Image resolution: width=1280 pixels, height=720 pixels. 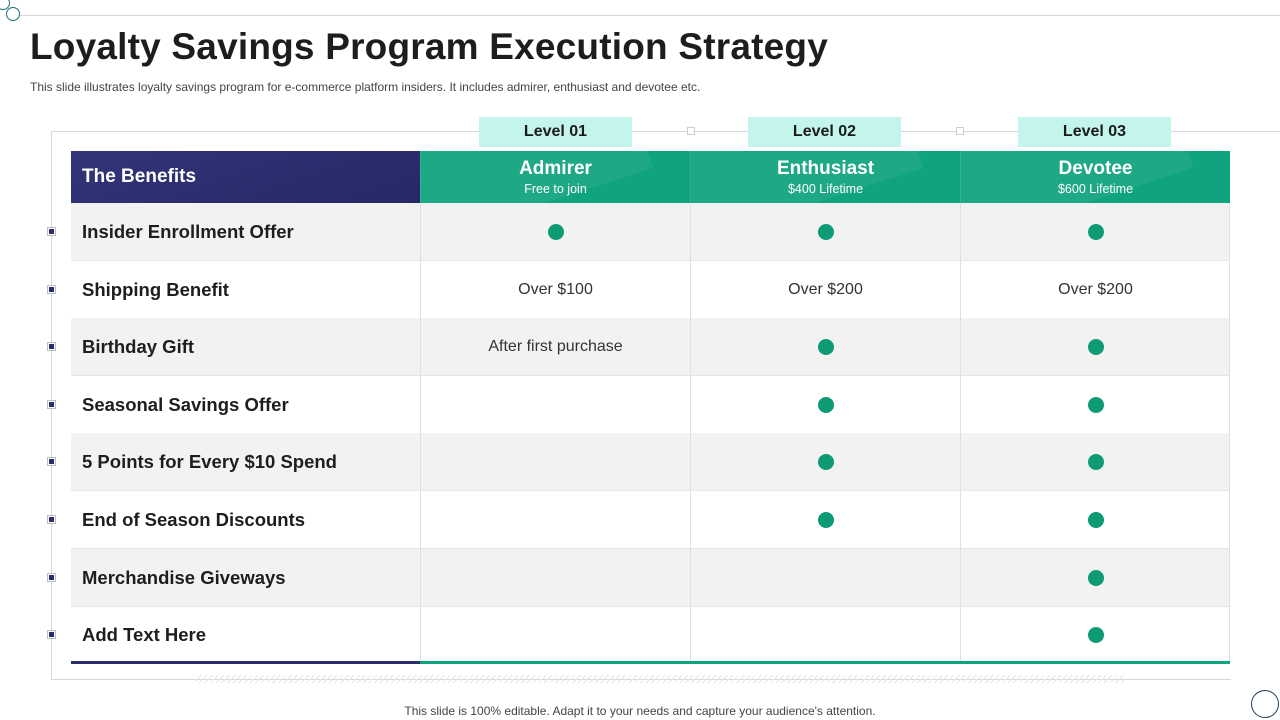 I want to click on table-cell-c1: After first purchase, so click(x=555, y=346).